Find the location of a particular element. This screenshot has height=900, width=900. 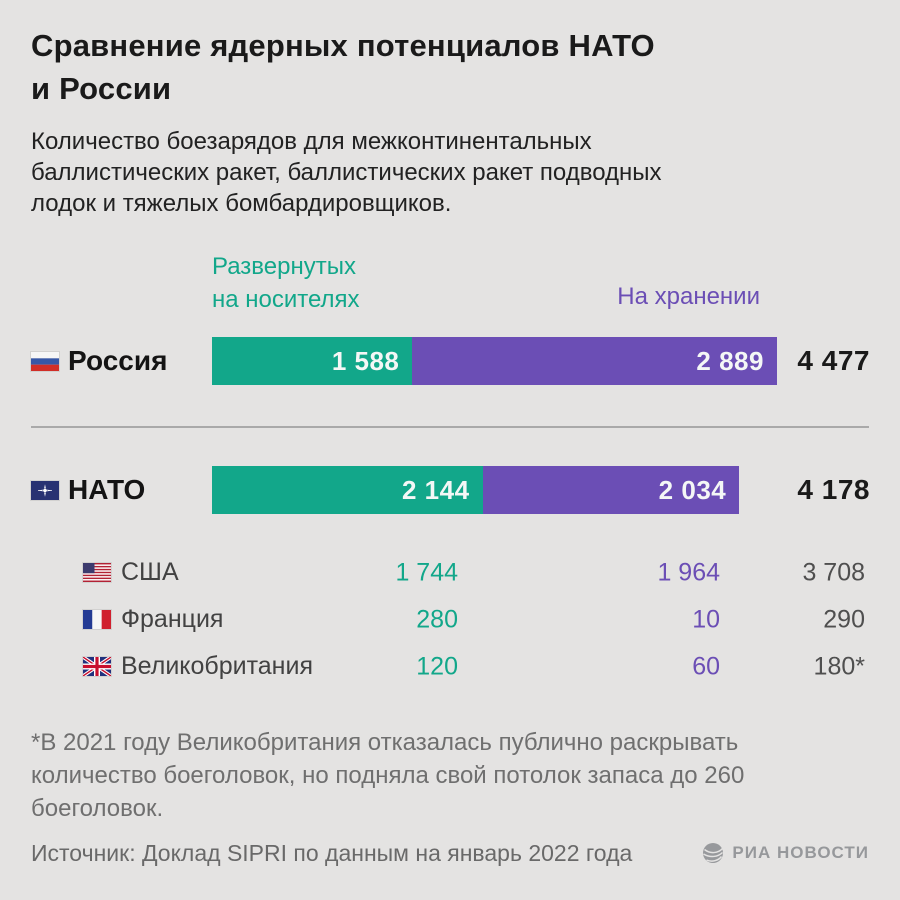

russia-stored-value: 2 889 is located at coordinates (730, 360).